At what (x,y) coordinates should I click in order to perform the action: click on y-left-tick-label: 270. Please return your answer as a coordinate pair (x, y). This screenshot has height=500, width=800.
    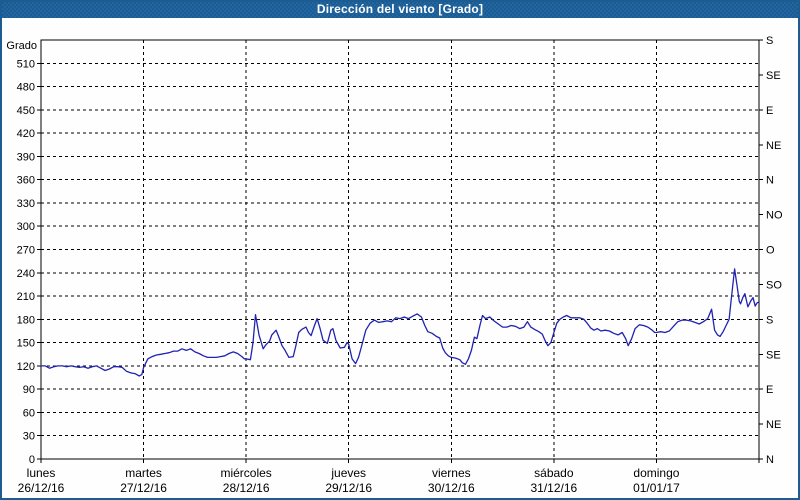
    Looking at the image, I should click on (26, 251).